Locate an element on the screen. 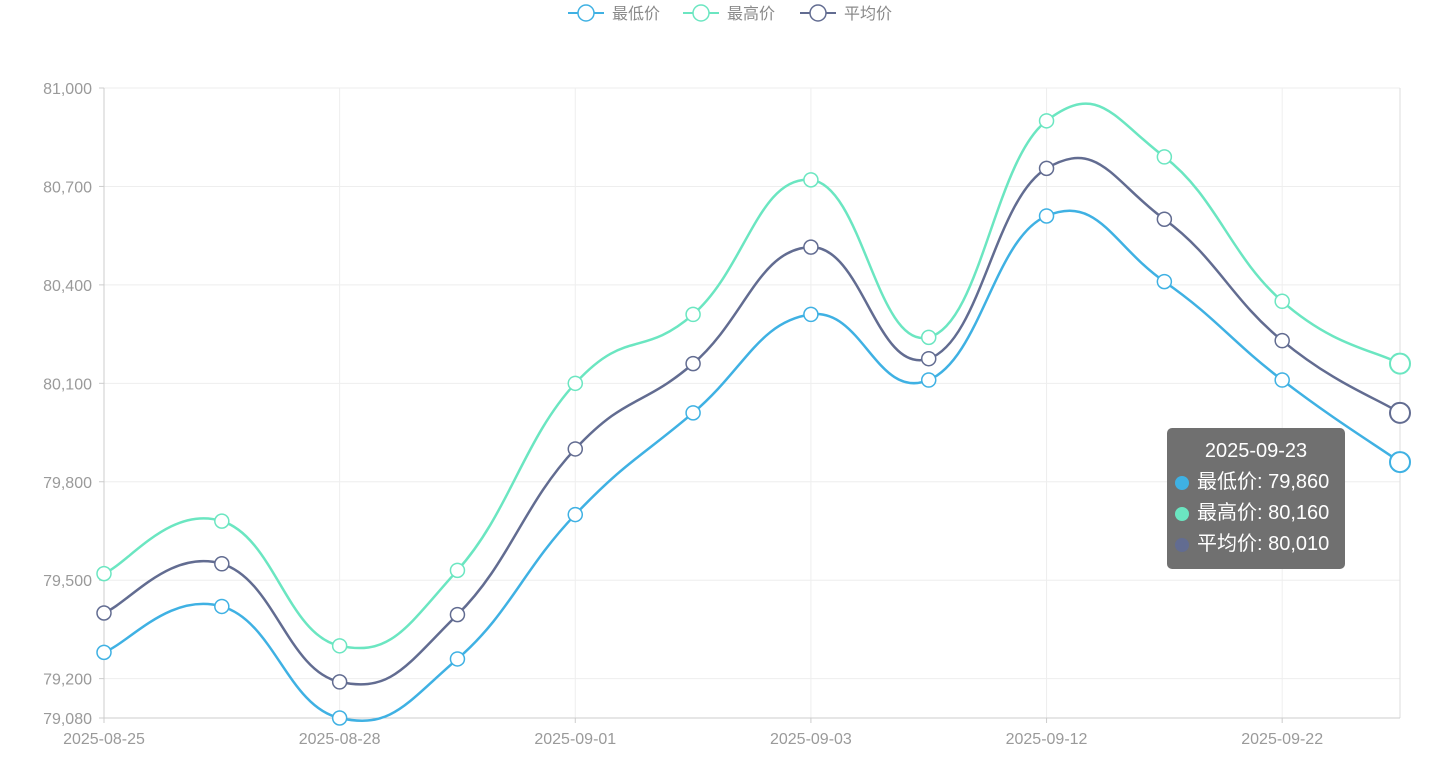 Image resolution: width=1434 pixels, height=771 pixels. tooltip-row-high: 最高价: 80,160 is located at coordinates (1256, 513).